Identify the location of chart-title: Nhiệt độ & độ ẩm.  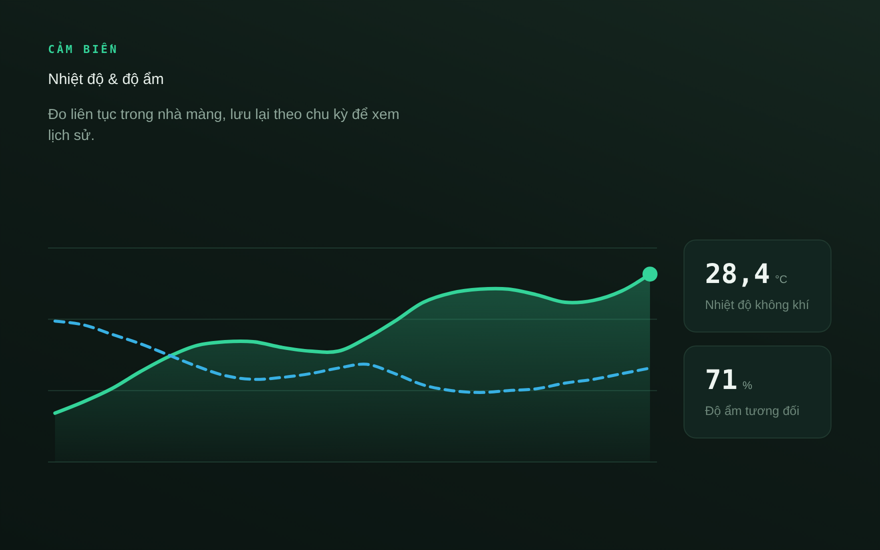
(106, 79).